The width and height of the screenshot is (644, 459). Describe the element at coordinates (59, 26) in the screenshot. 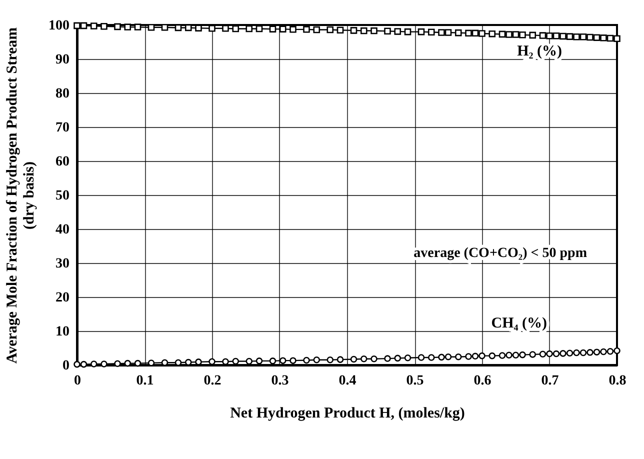

I see `y-tick-label: 100` at that location.